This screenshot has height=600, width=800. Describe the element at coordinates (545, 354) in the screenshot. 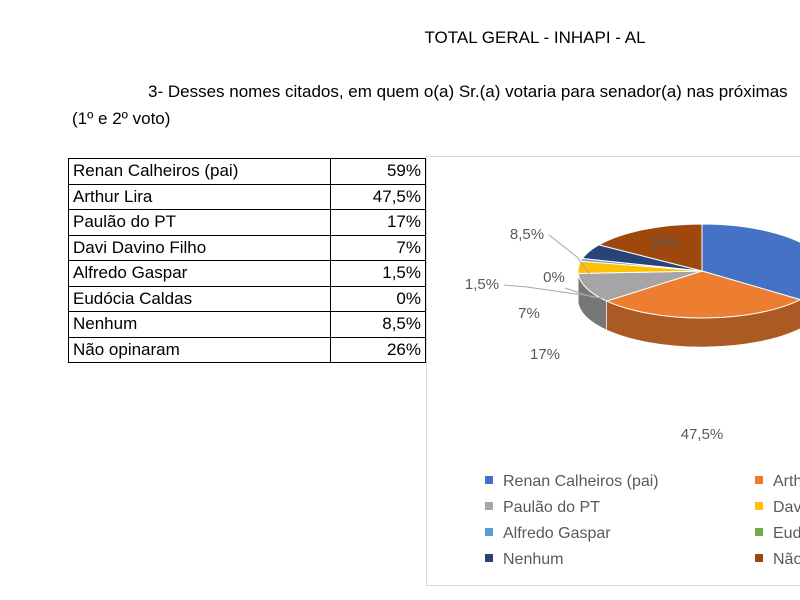

I see `data-label-3: 17%` at that location.